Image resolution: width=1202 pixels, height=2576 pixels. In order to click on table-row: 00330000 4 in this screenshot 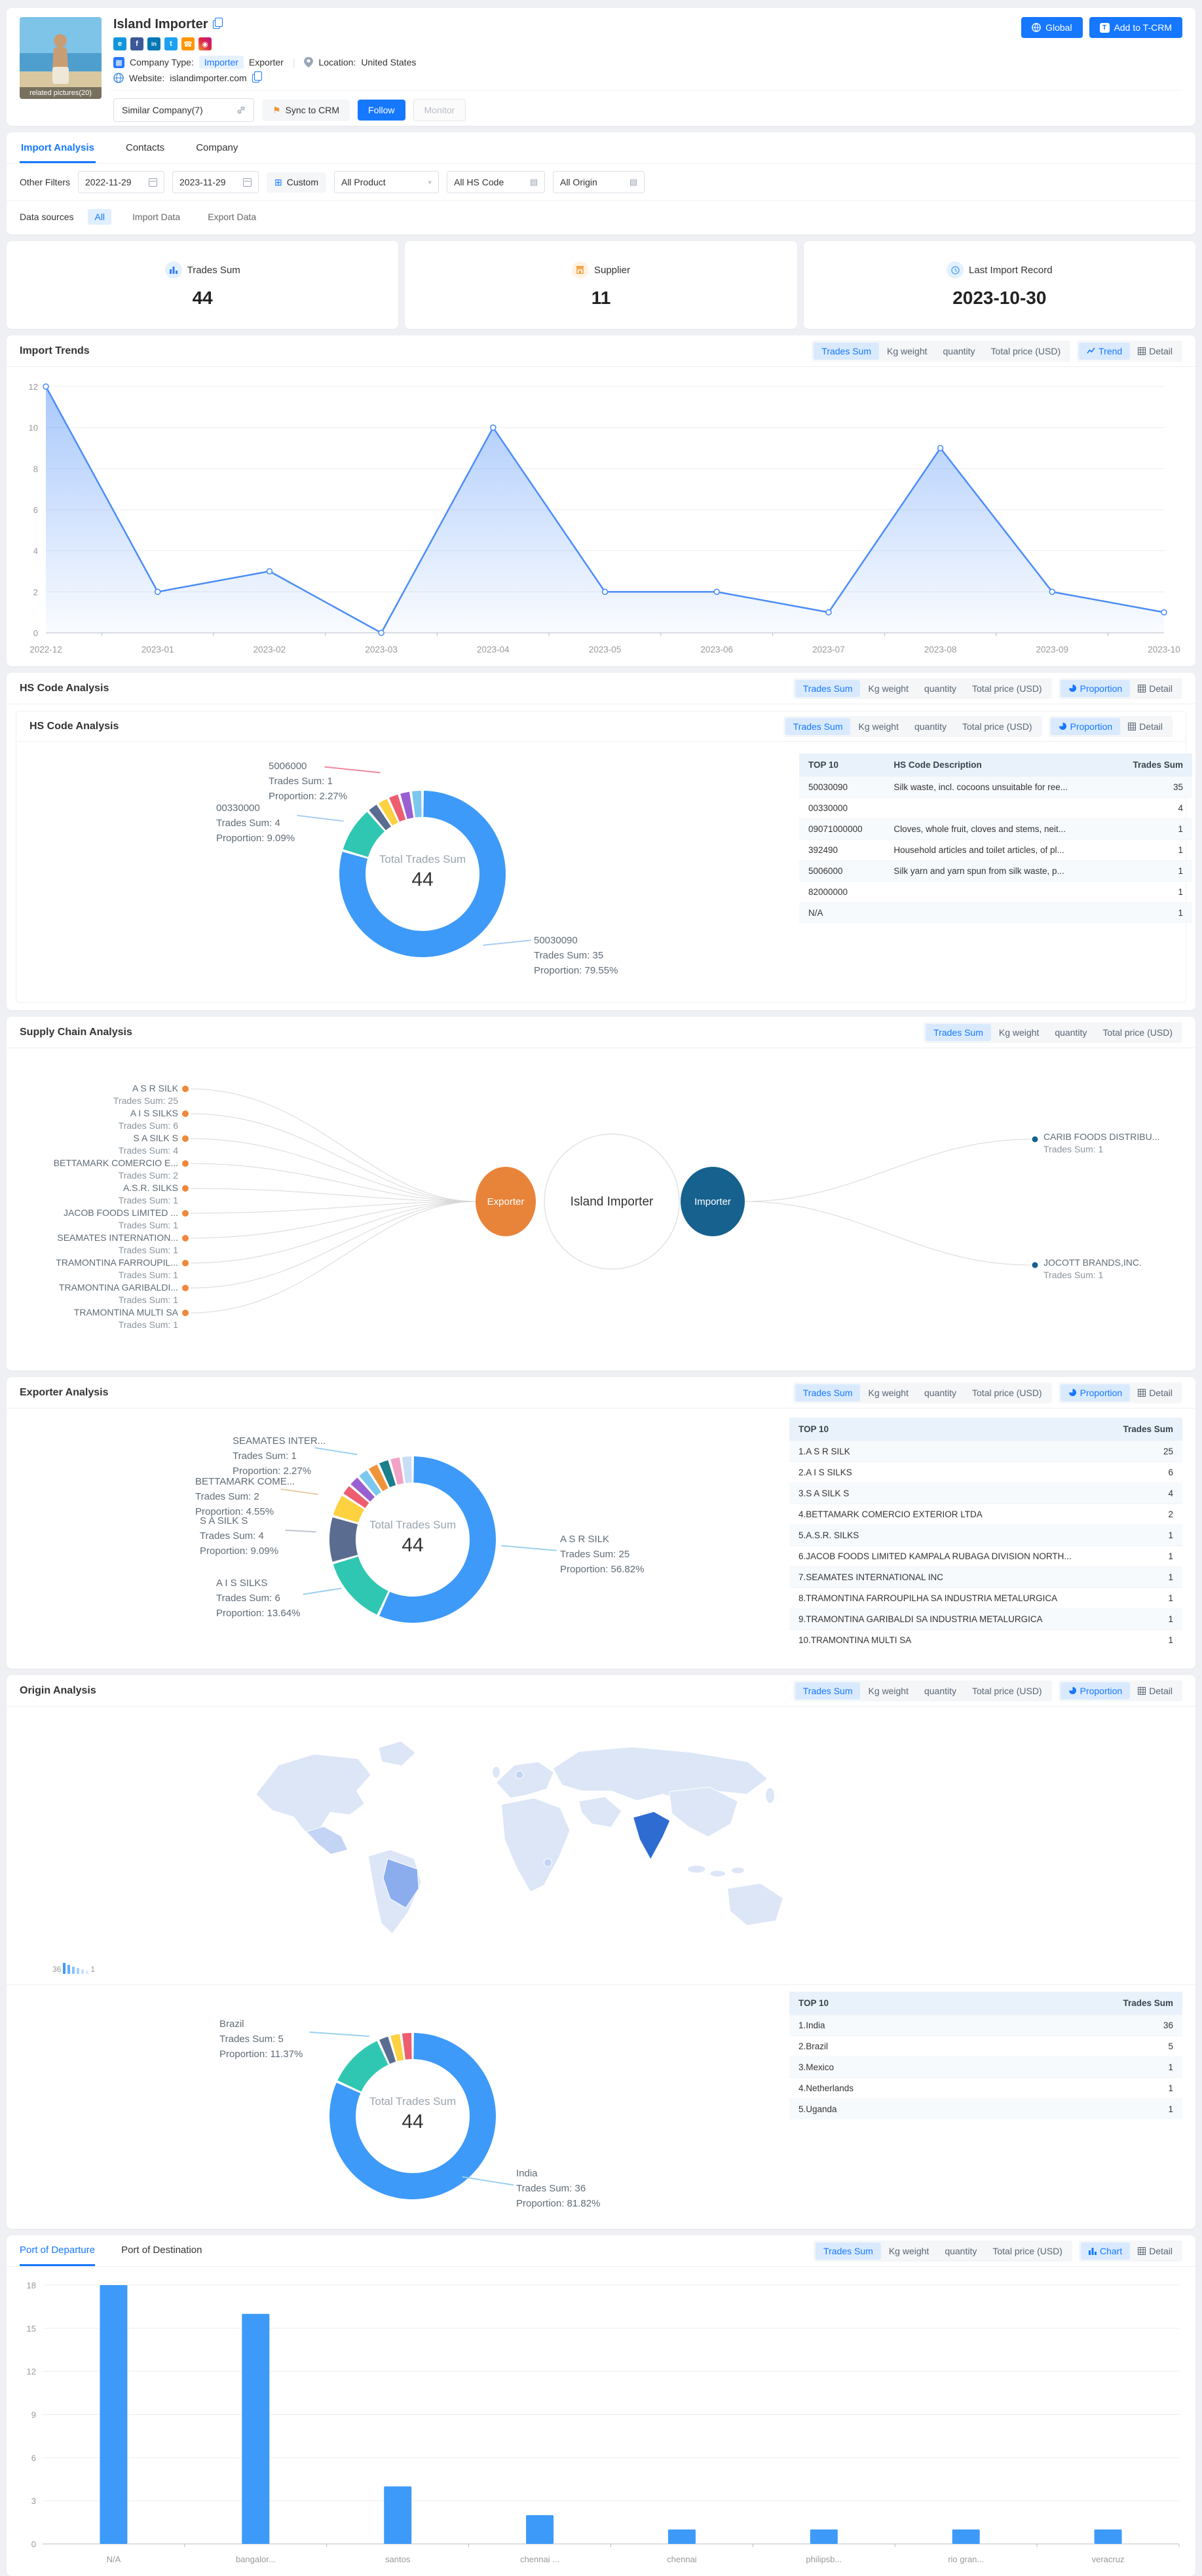, I will do `click(995, 808)`.